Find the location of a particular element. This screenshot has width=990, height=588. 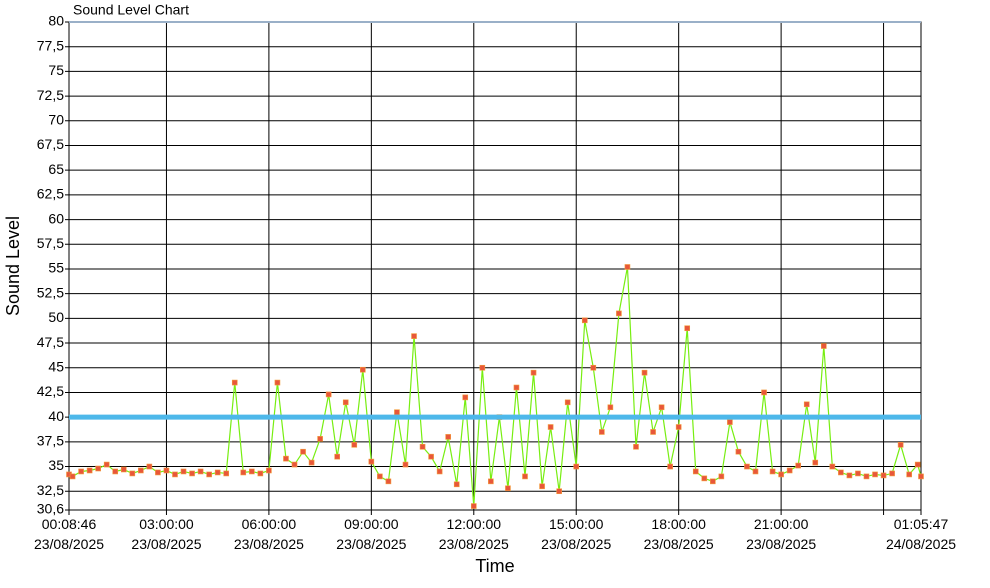

x-tick-label: 21:00:00 23/08/2025 is located at coordinates (781, 534).